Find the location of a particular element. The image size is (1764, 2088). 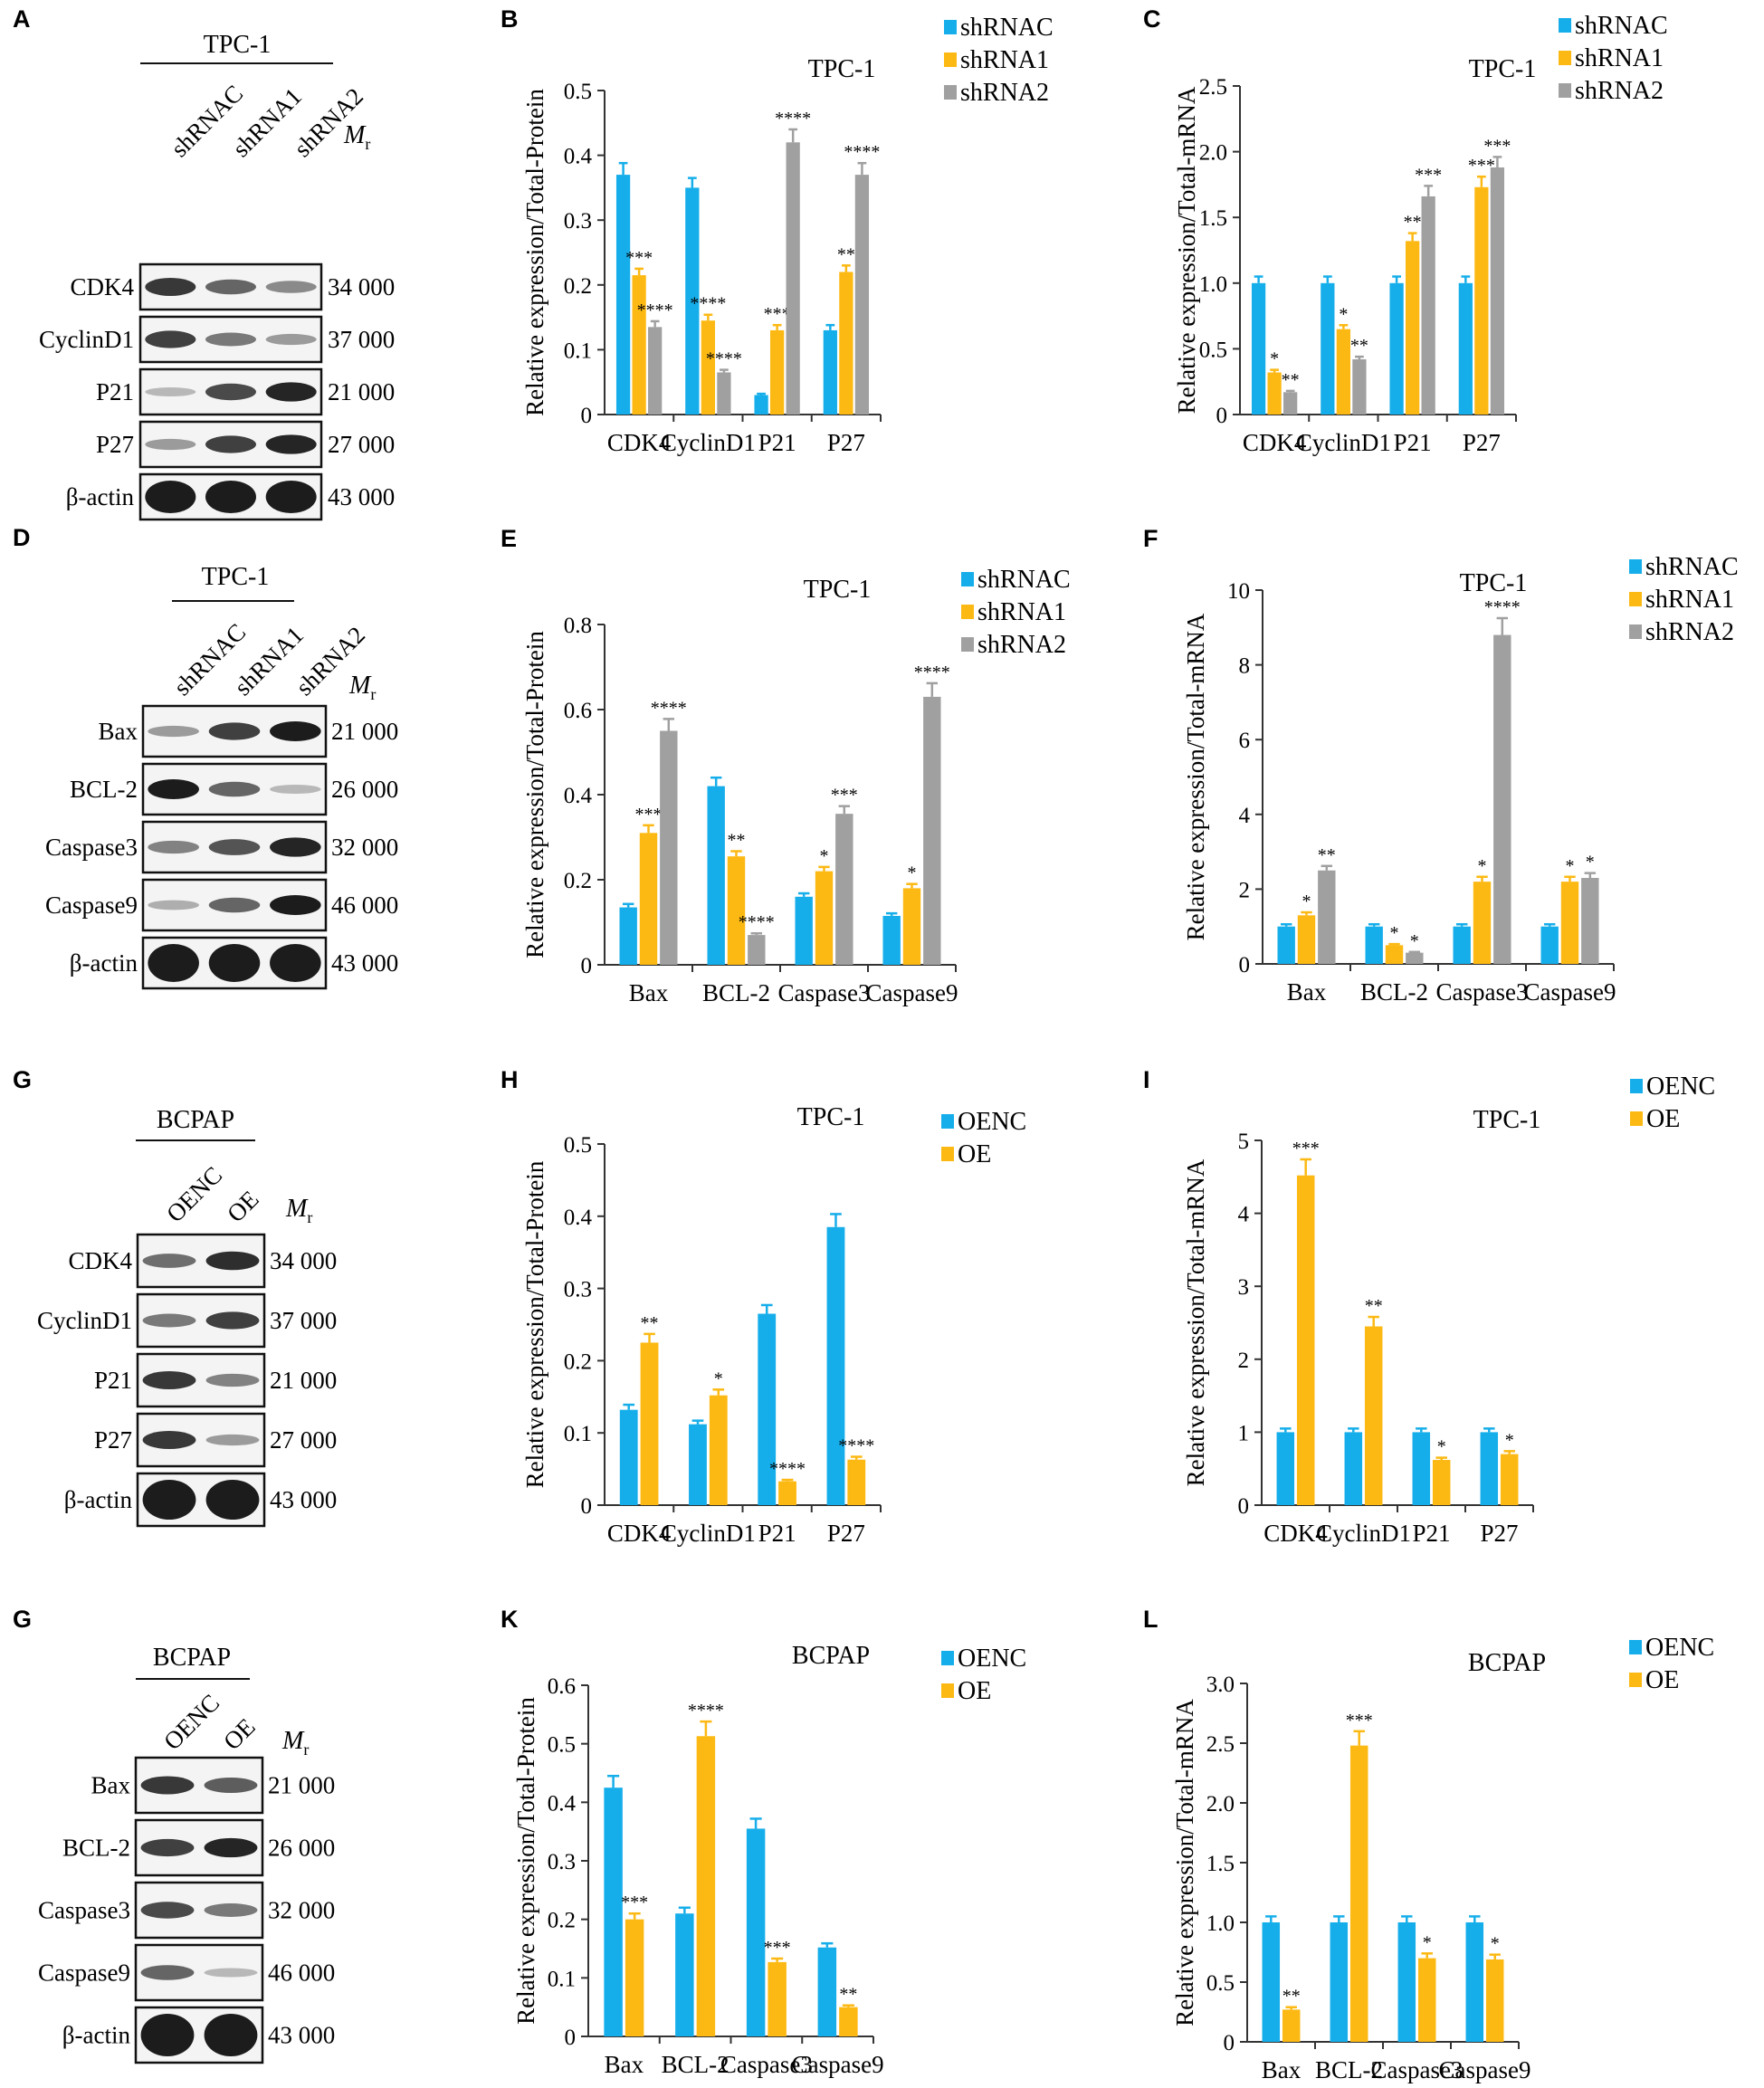

y-tick-label: 0.8 is located at coordinates (578, 626).